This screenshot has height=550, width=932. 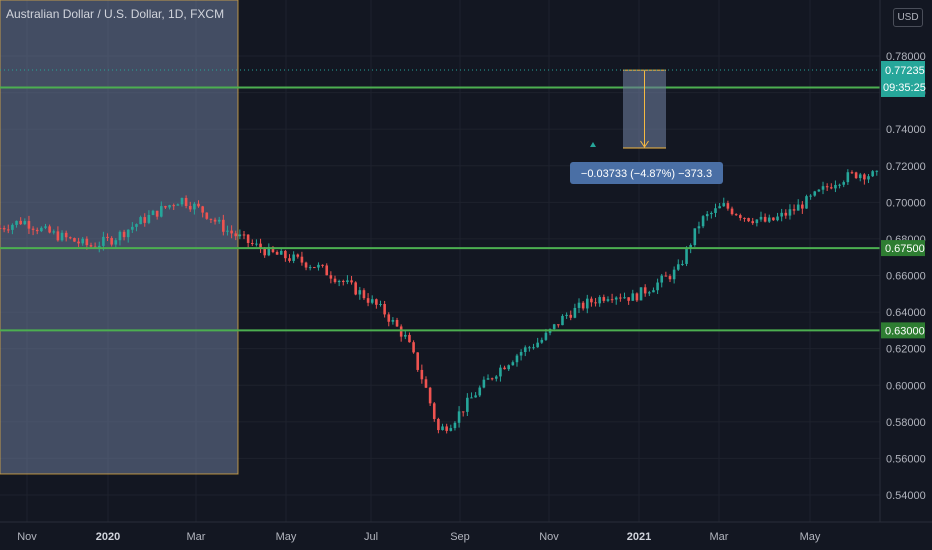 What do you see at coordinates (906, 203) in the screenshot?
I see `y-tick-label: 0.70000` at bounding box center [906, 203].